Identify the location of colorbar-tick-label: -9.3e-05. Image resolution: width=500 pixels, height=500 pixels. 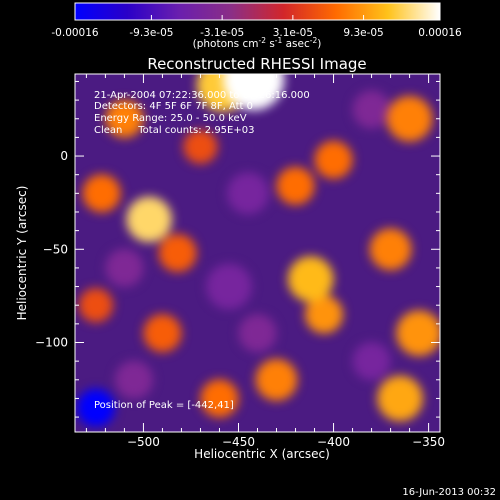
(151, 33).